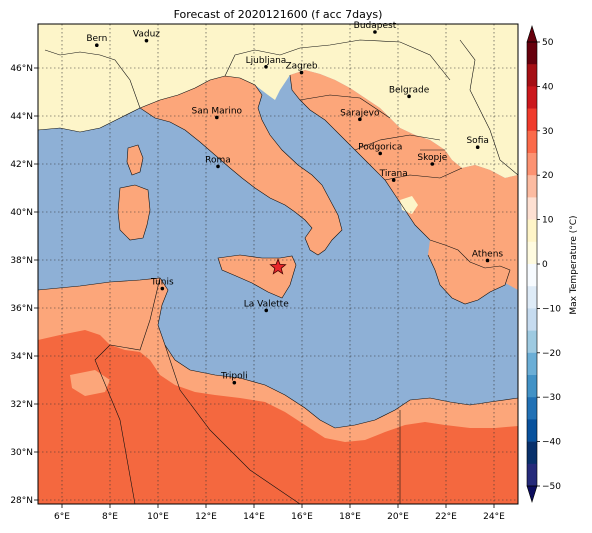  Describe the element at coordinates (398, 517) in the screenshot. I see `lon-tick-label: 20°E` at that location.